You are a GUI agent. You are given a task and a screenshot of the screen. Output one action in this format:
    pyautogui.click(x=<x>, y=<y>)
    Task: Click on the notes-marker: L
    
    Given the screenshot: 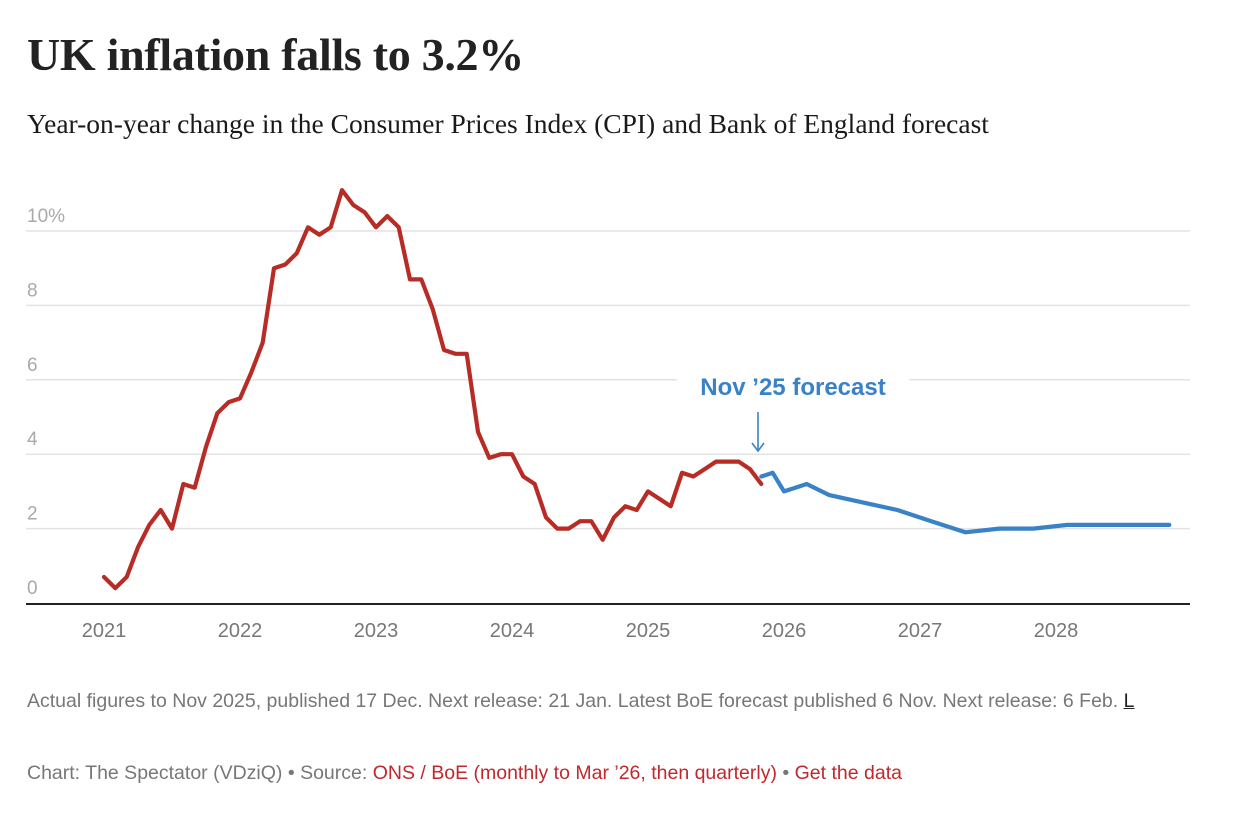 What is the action you would take?
    pyautogui.click(x=1129, y=701)
    